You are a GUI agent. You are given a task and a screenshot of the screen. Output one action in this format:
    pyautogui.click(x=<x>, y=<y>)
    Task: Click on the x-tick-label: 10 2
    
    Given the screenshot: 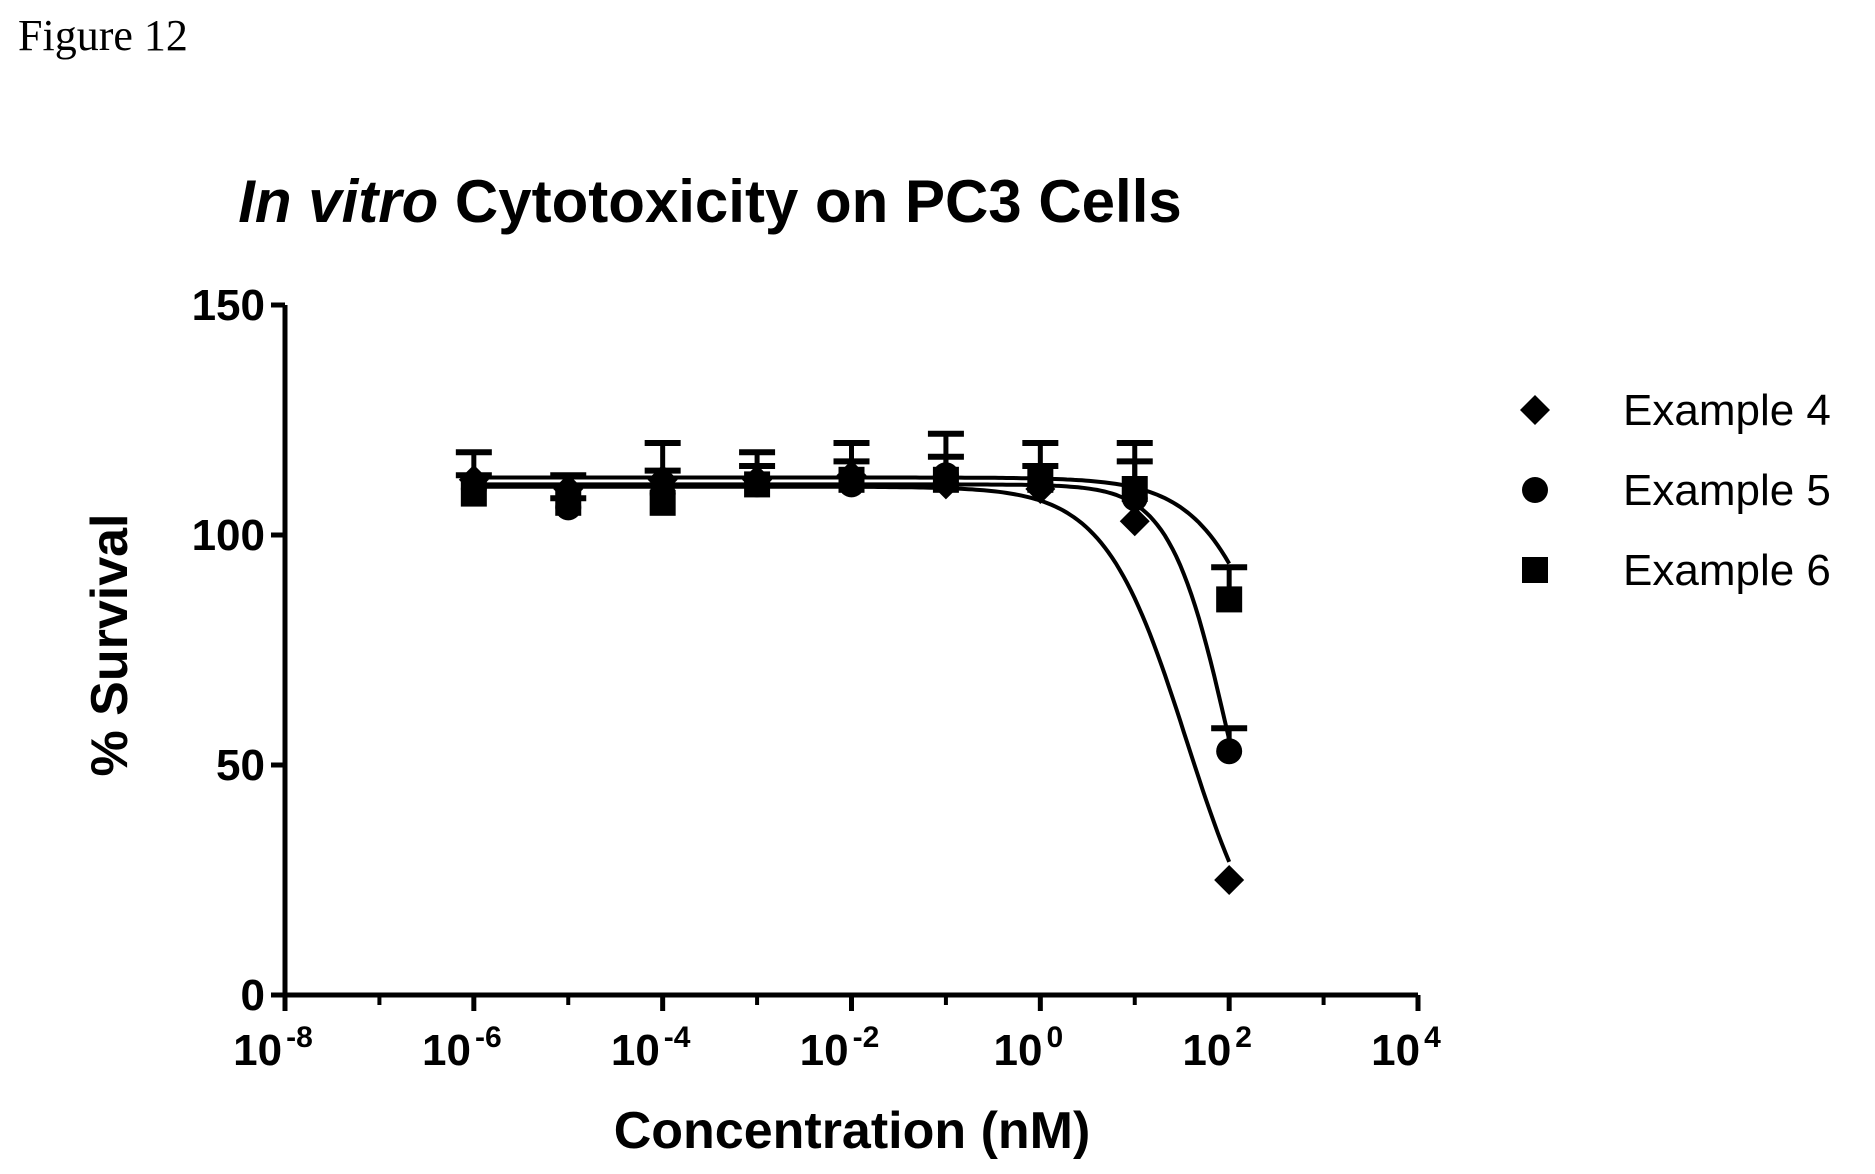 What is the action you would take?
    pyautogui.click(x=1217, y=1048)
    